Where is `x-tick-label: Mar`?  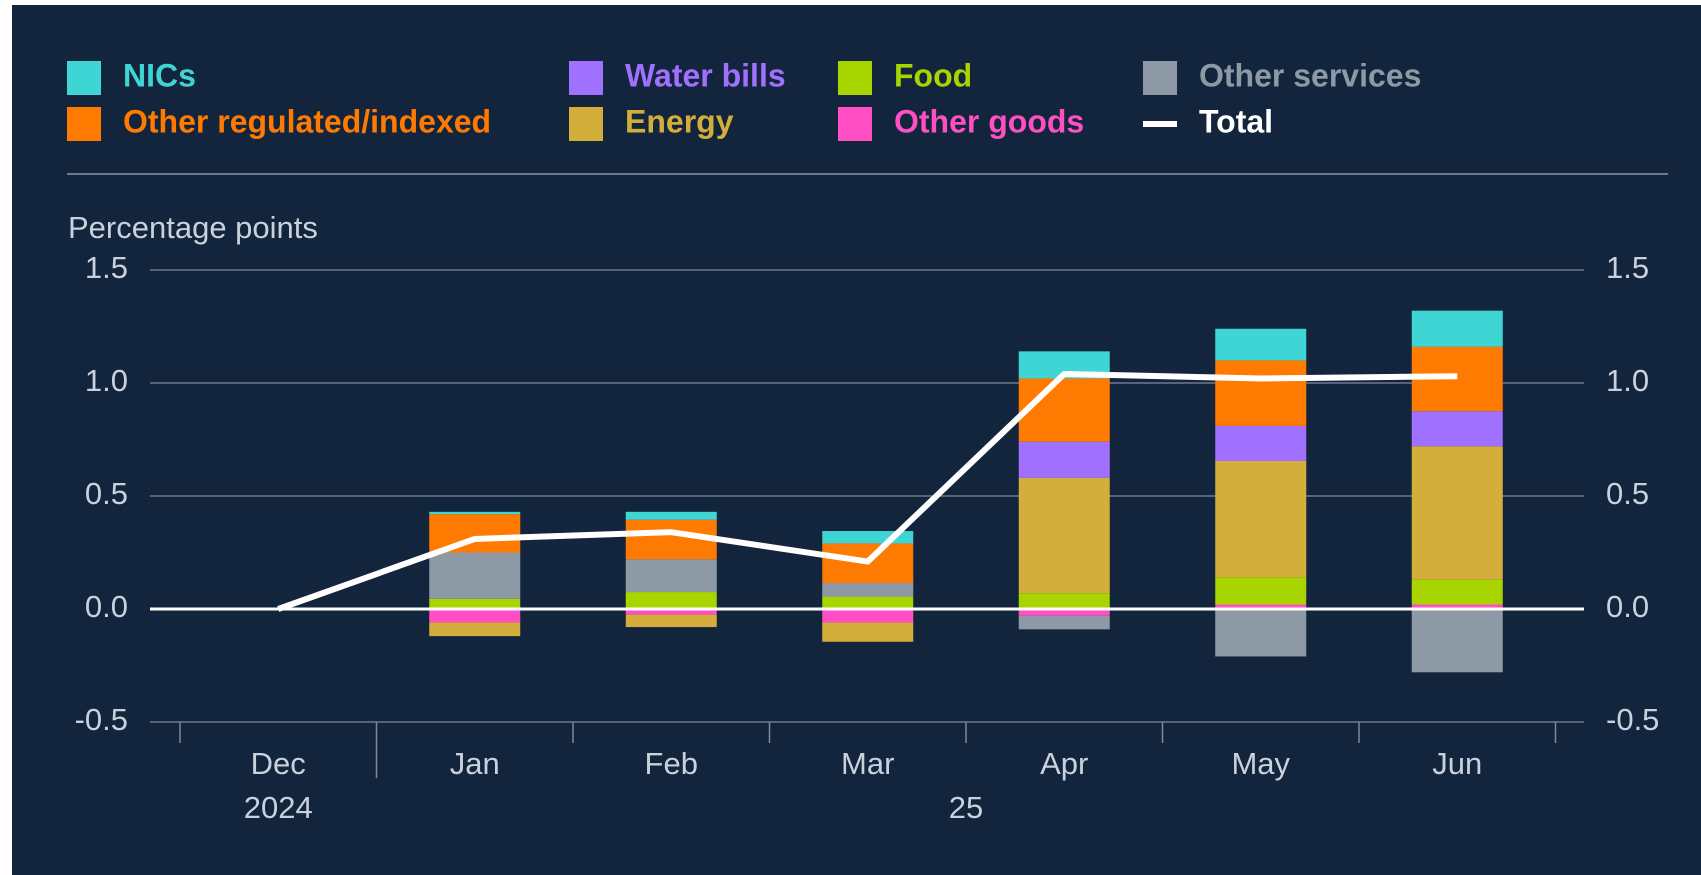
x-tick-label: Mar is located at coordinates (867, 763).